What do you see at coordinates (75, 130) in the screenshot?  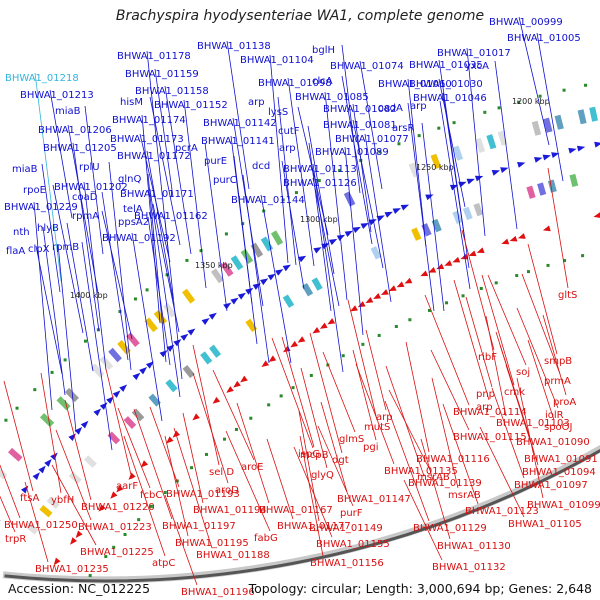 I see `forward-gene-label: BHWA1_01206` at bounding box center [75, 130].